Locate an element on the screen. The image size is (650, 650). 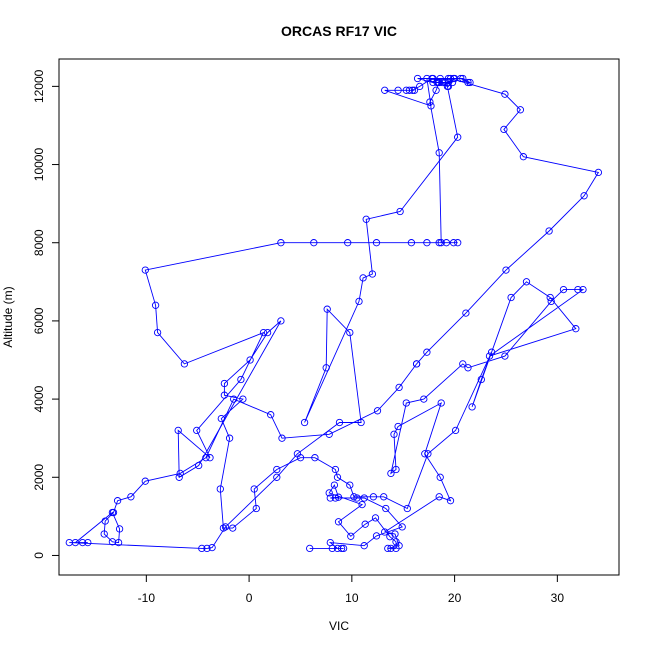
chart-title: ORCAS RF17 VIC is located at coordinates (339, 31).